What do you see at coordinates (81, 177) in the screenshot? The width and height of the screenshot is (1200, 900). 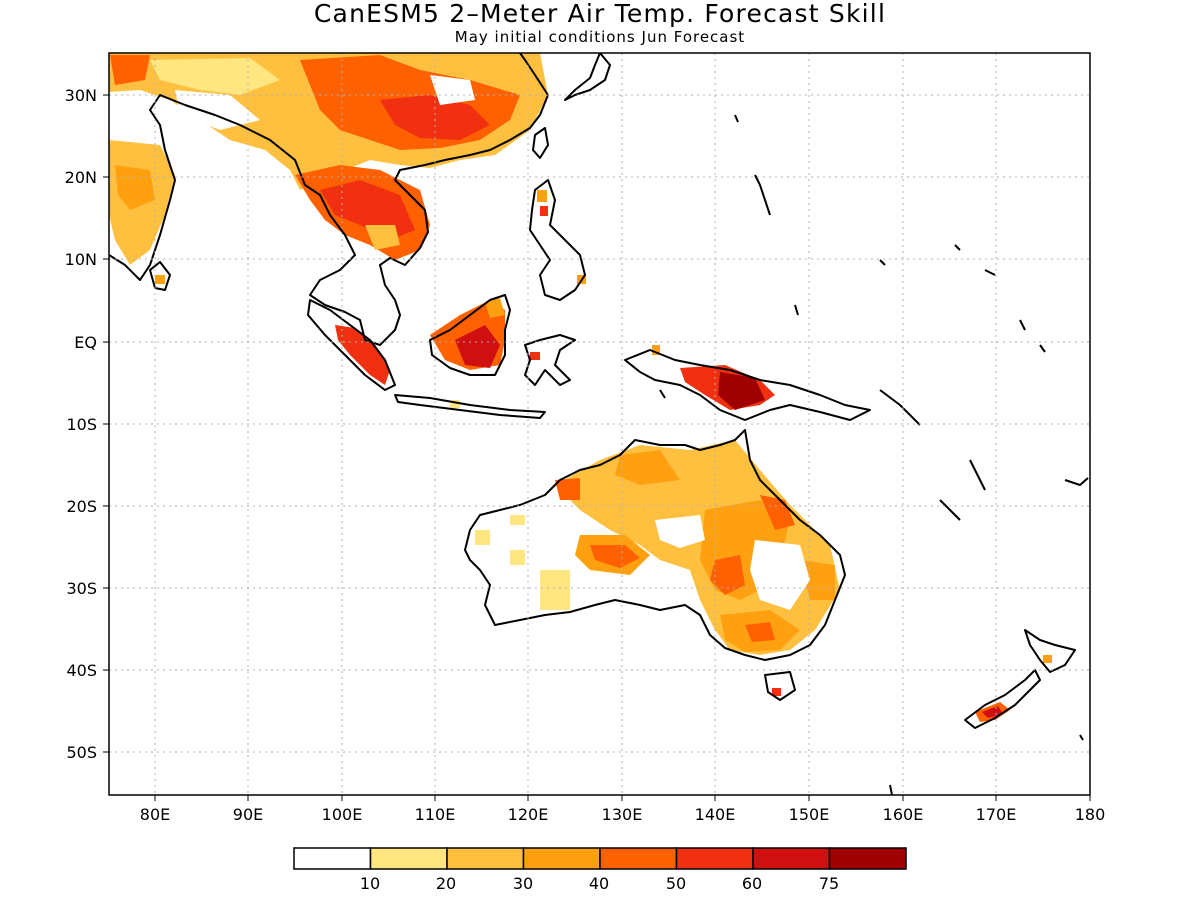 I see `lat-tick-label: 20N` at bounding box center [81, 177].